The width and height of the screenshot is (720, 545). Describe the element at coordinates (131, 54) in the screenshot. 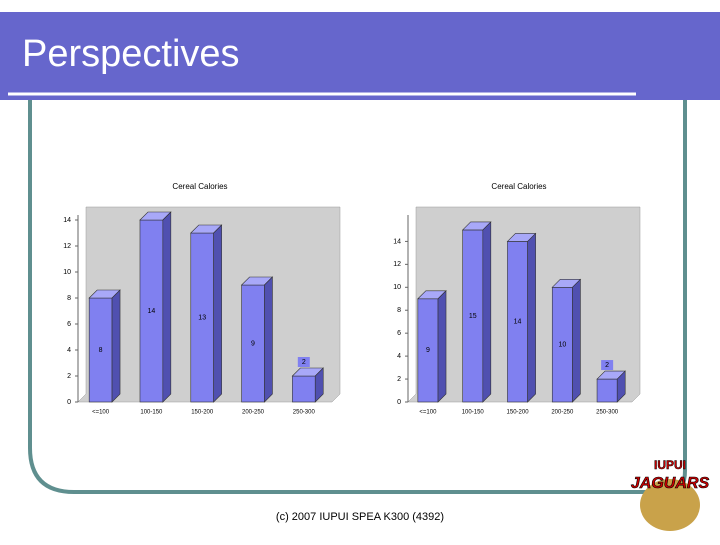

I see `slide-title: Perspectives` at that location.